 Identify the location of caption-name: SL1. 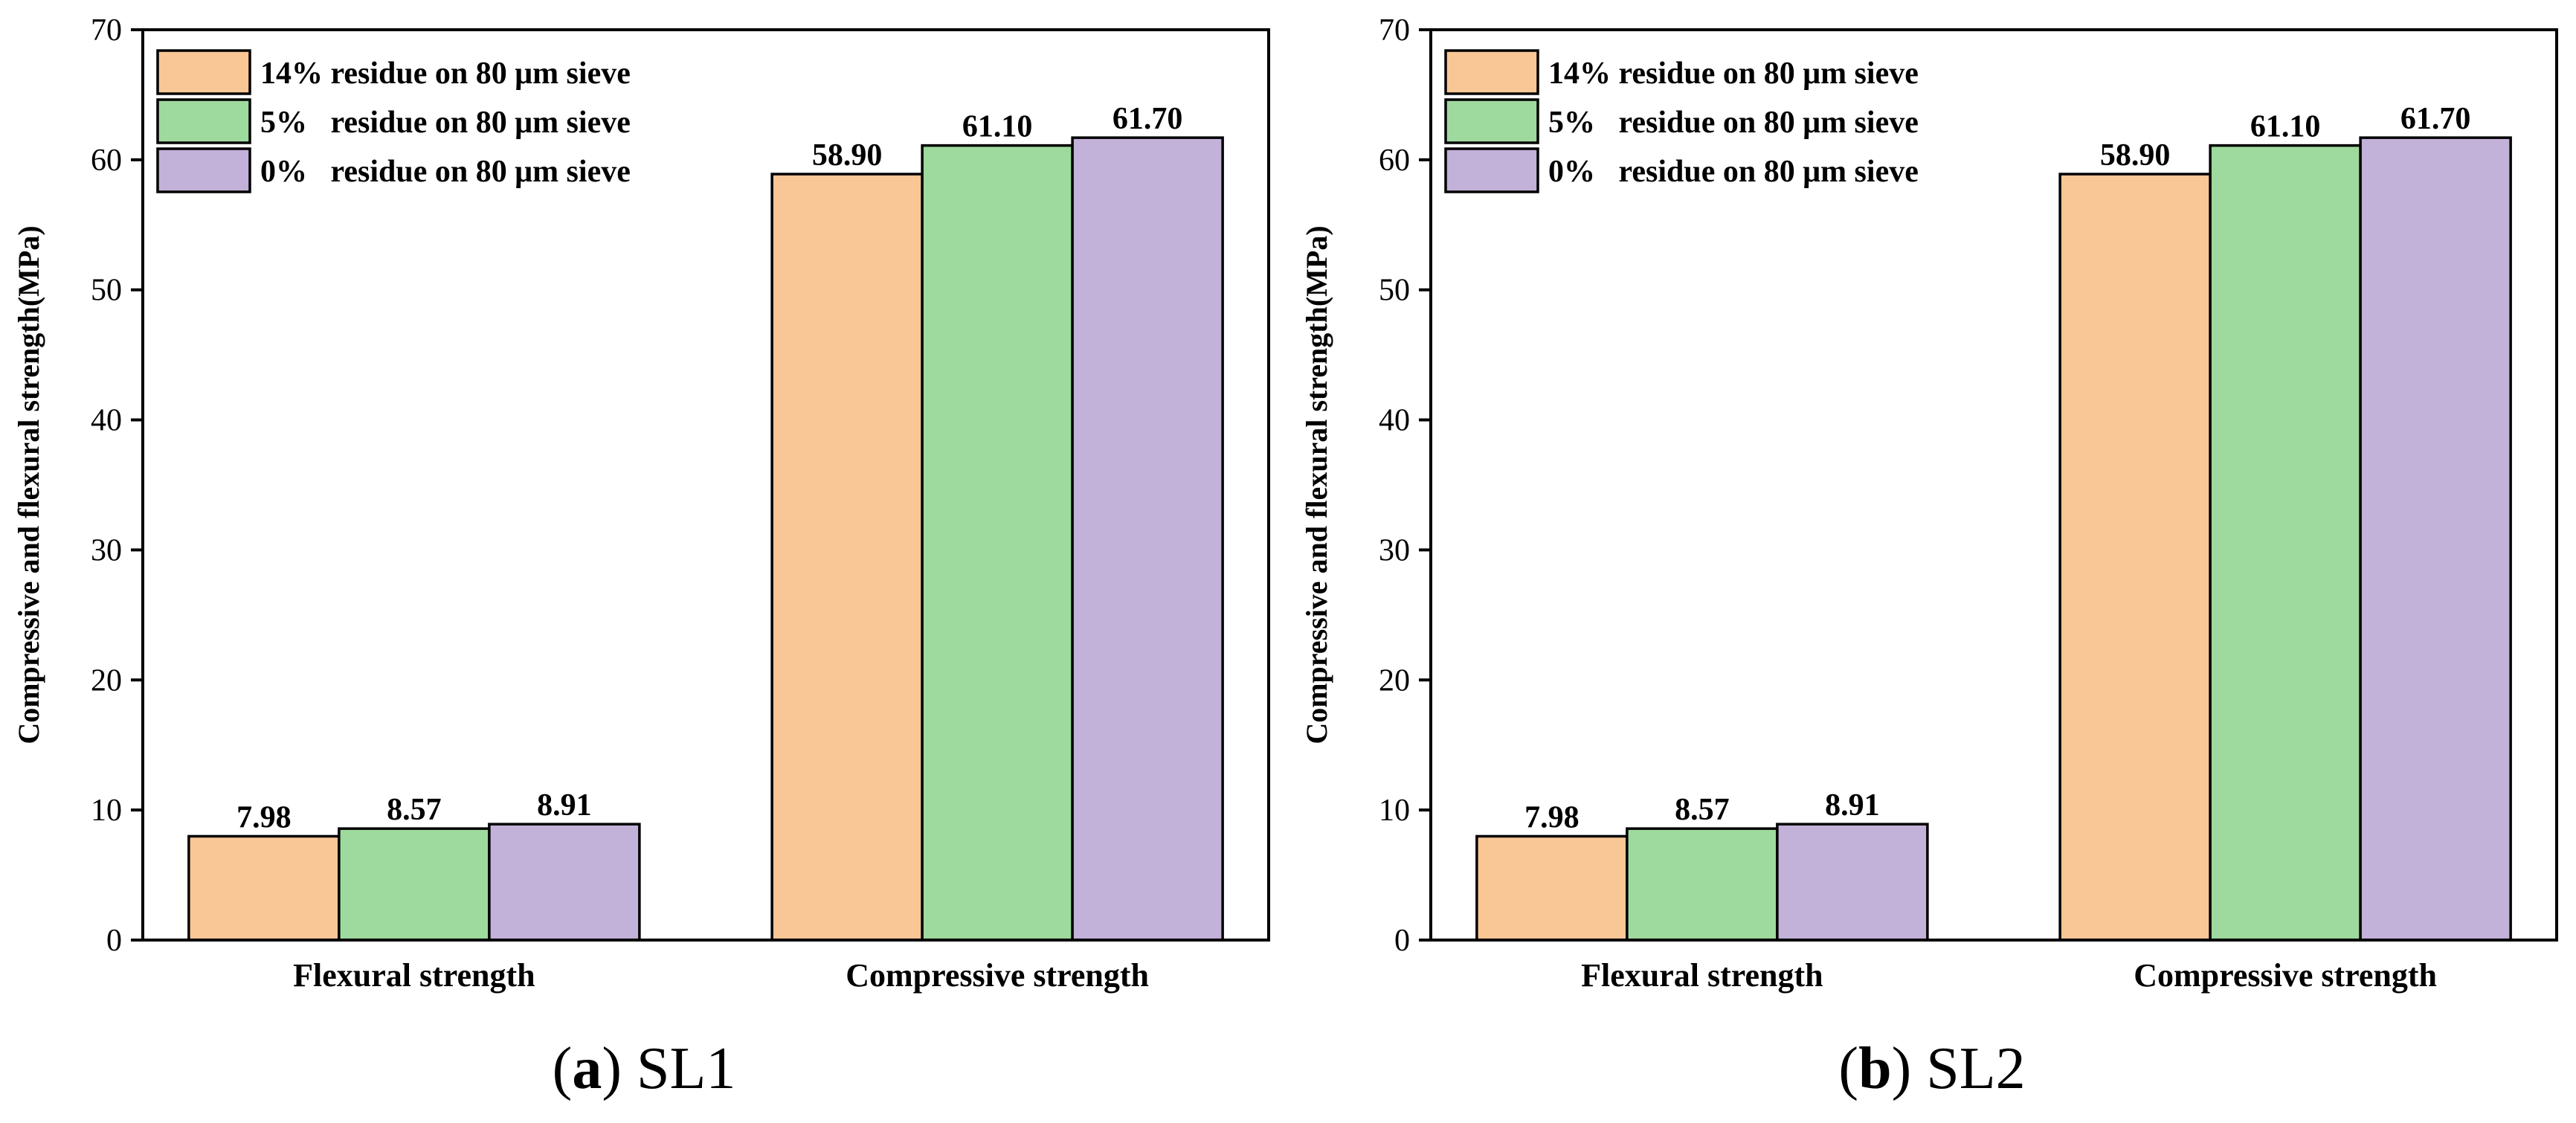
(686, 1068).